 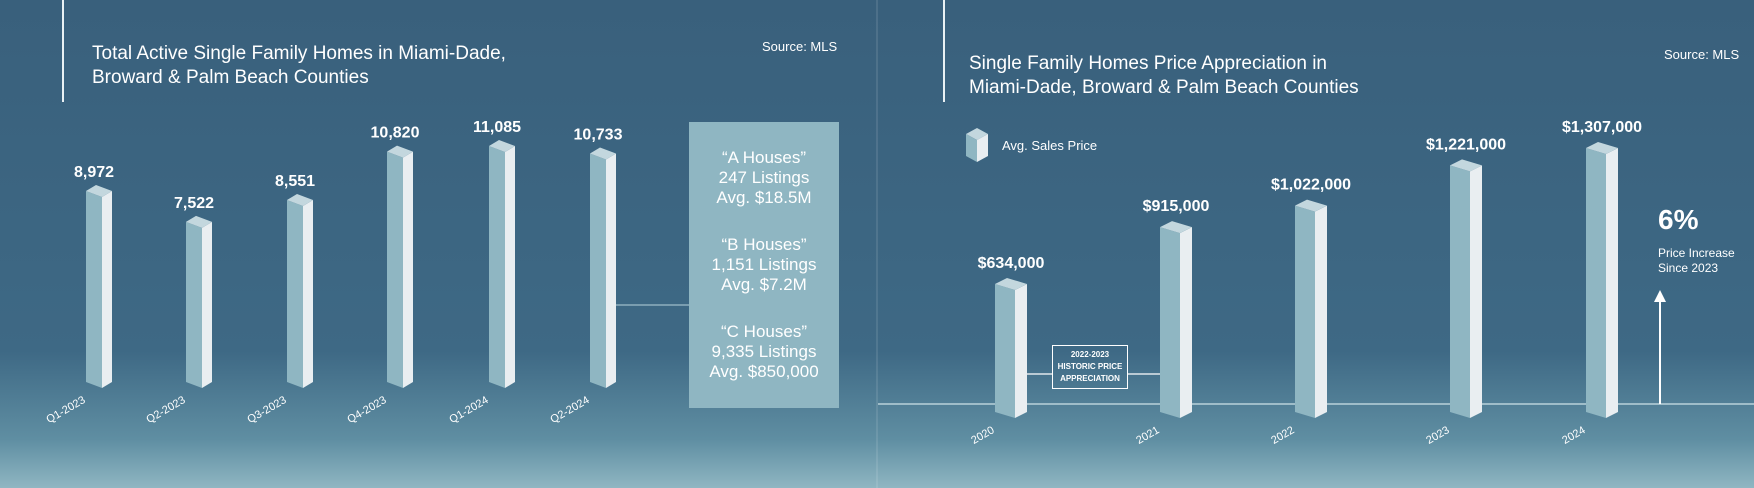 I want to click on bar-Q1-2024, so click(x=502, y=264).